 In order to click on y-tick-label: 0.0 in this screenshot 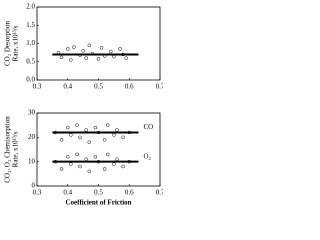, I will do `click(30, 80)`.